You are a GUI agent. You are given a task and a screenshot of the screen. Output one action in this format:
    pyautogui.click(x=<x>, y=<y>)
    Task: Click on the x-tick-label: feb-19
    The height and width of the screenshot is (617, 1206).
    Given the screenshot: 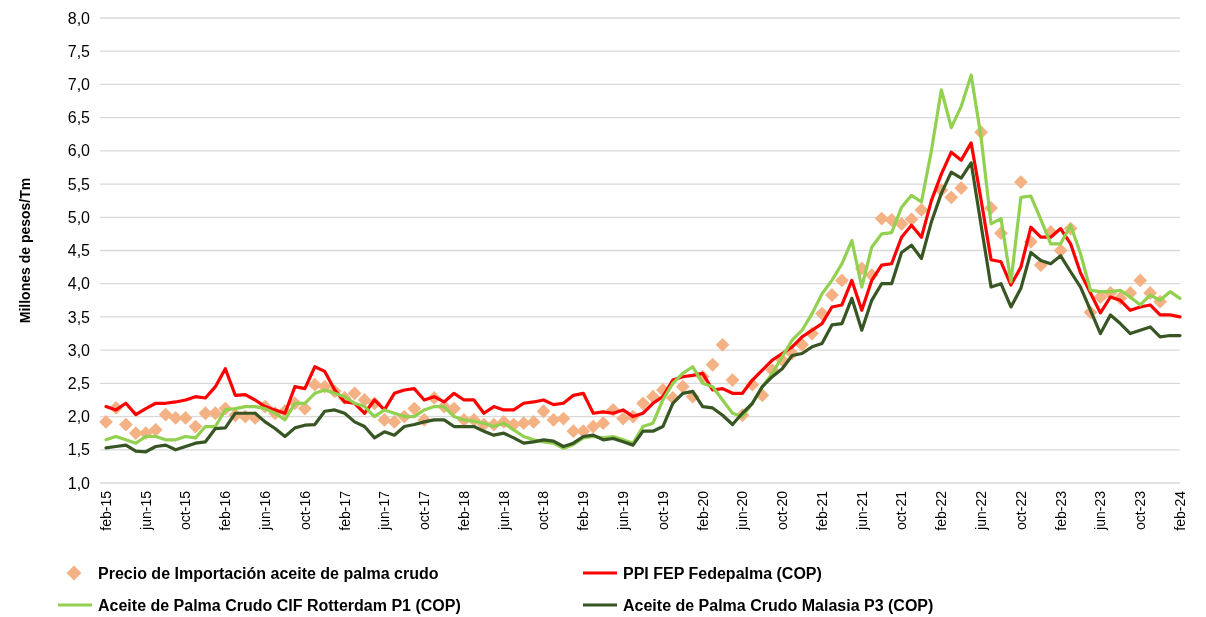 What is the action you would take?
    pyautogui.click(x=583, y=510)
    